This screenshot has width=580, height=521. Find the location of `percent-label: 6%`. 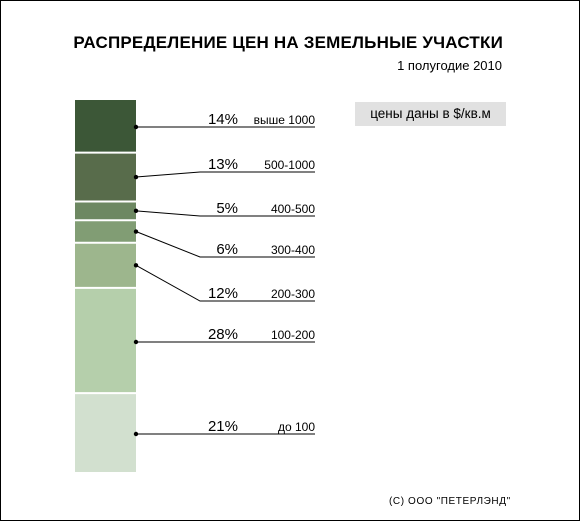

percent-label: 6% is located at coordinates (227, 249).